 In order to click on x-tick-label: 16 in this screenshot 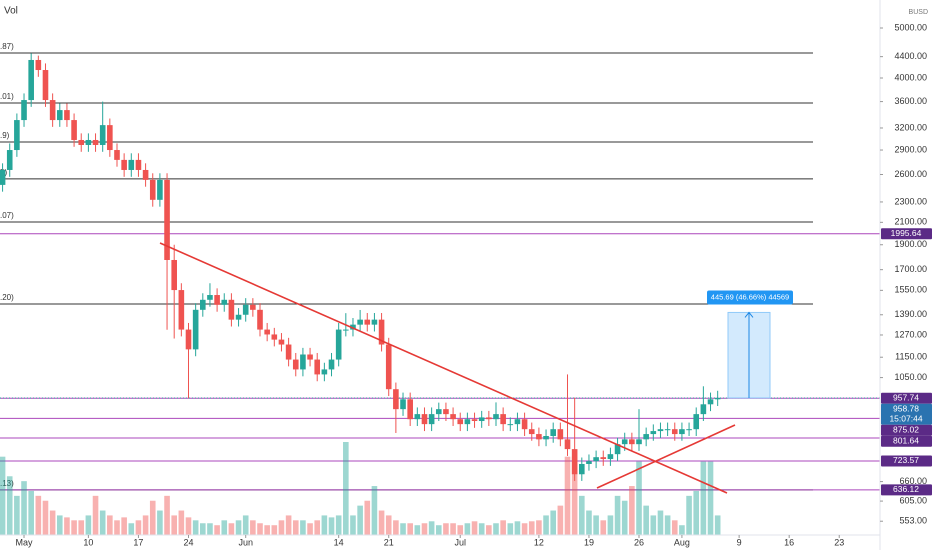, I will do `click(789, 542)`.